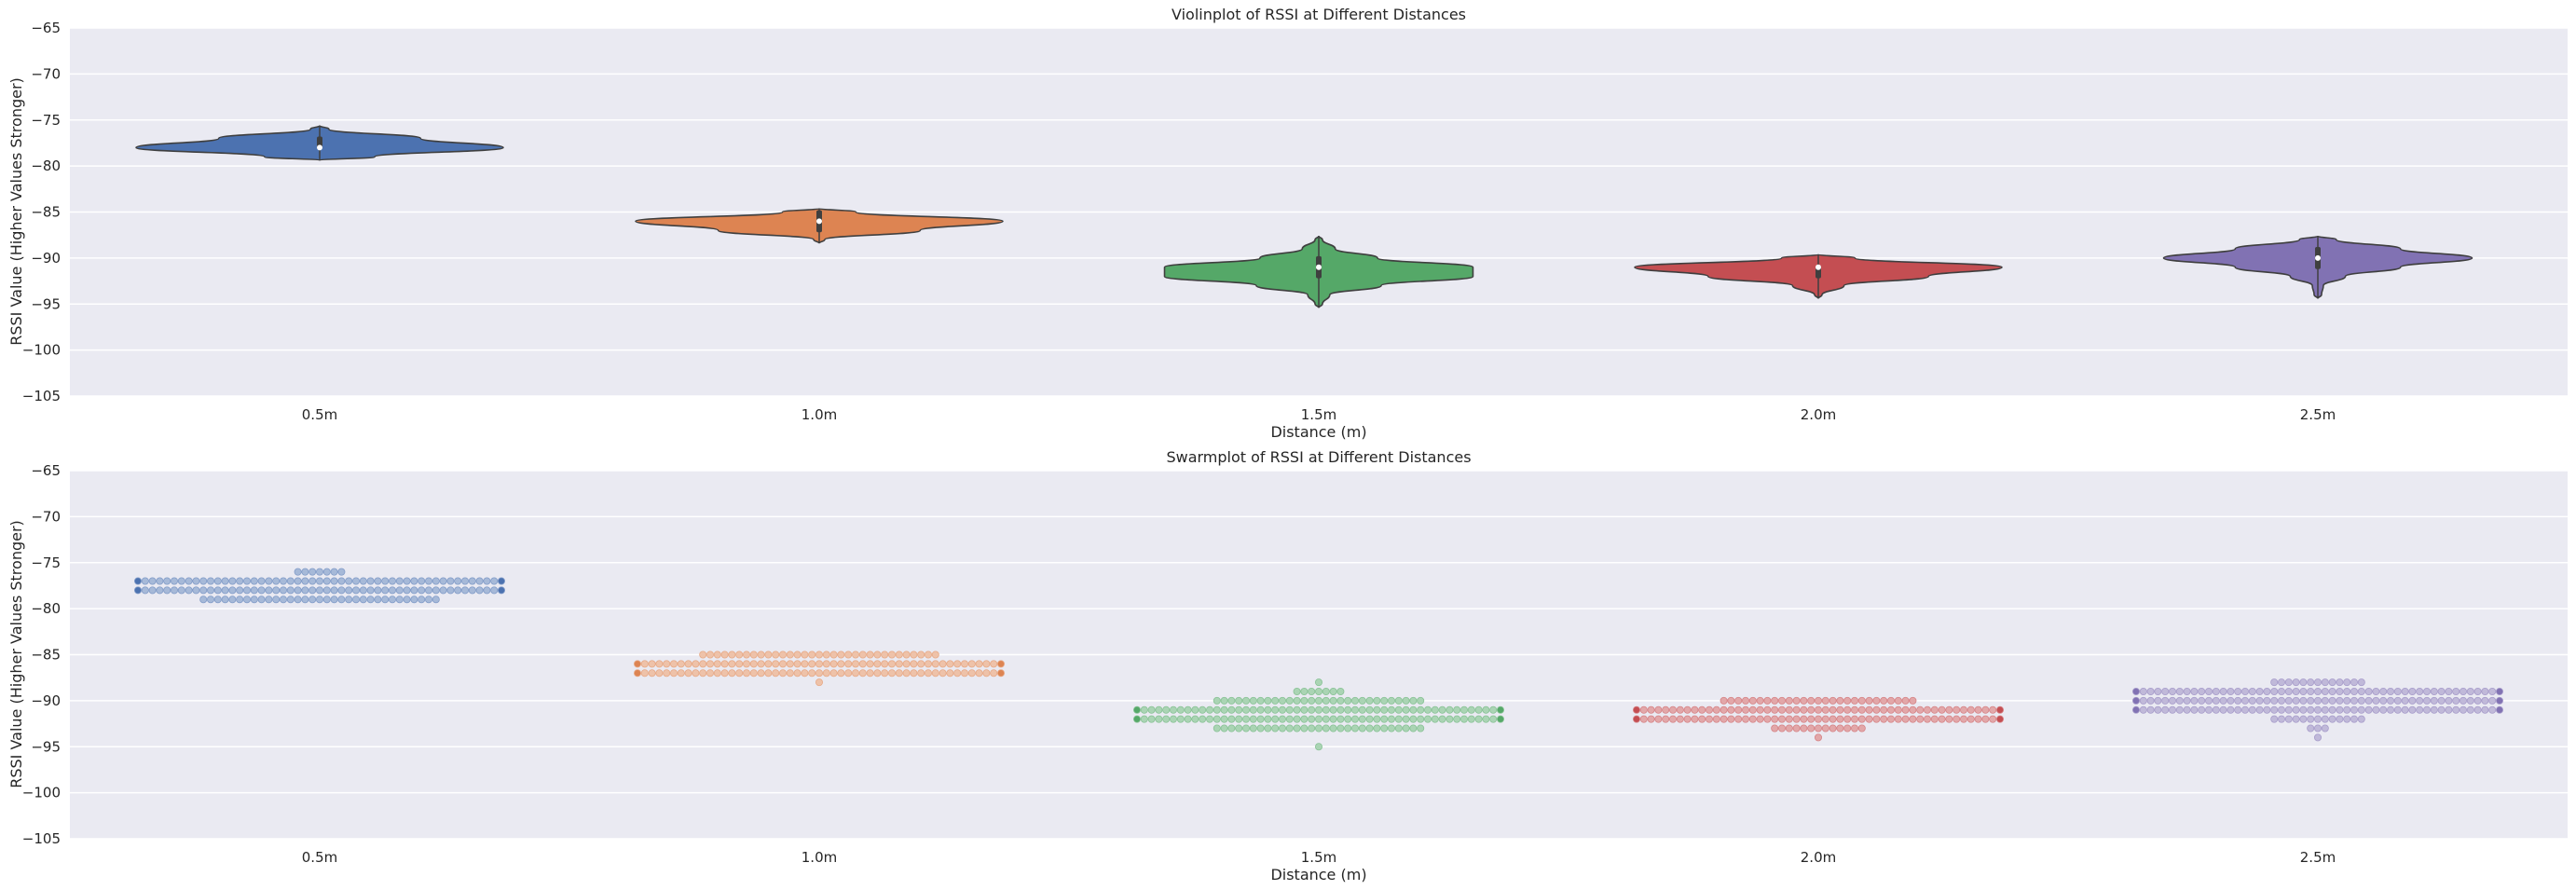 The height and width of the screenshot is (890, 2576). Describe the element at coordinates (46, 563) in the screenshot. I see `swarm-y-tick-label: −75` at that location.